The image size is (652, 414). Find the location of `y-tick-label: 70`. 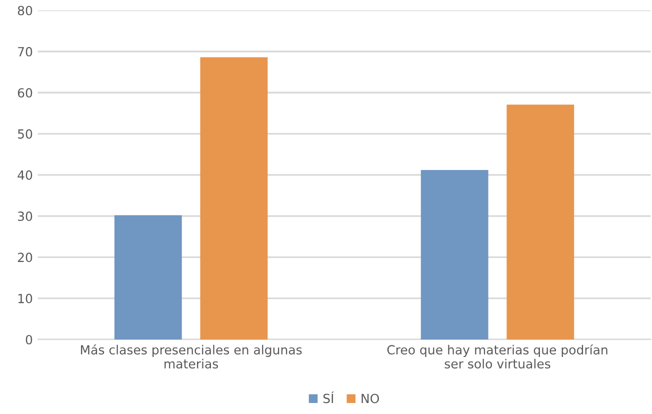

y-tick-label: 70 is located at coordinates (25, 51).